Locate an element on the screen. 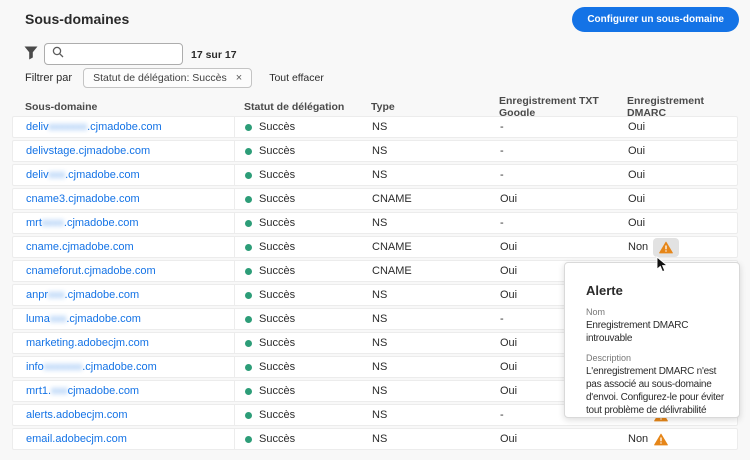 The width and height of the screenshot is (750, 460). table-row: anprxxx.cjmadobe.com Succès NS Oui is located at coordinates (375, 295).